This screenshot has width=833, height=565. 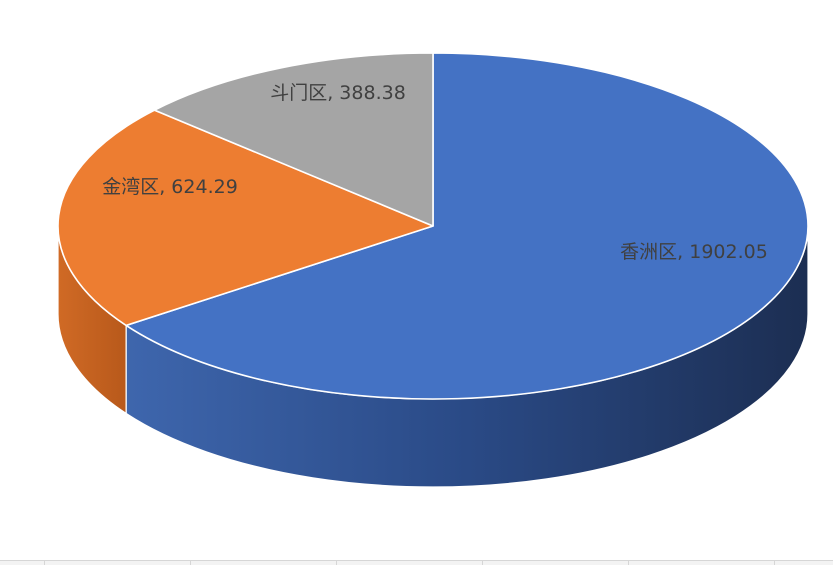 What do you see at coordinates (338, 93) in the screenshot?
I see `slice-label-3: 斗门区, 388.38` at bounding box center [338, 93].